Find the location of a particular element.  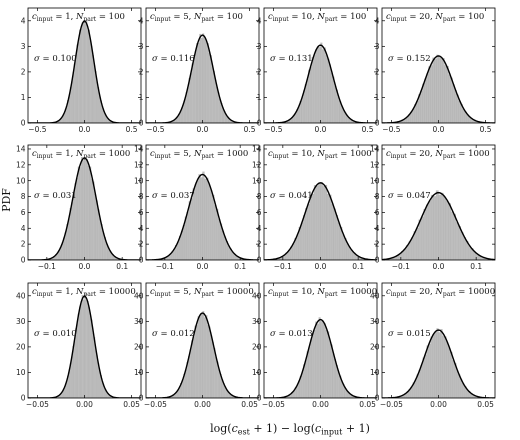

y-tick-label: 12 is located at coordinates (257, 164).